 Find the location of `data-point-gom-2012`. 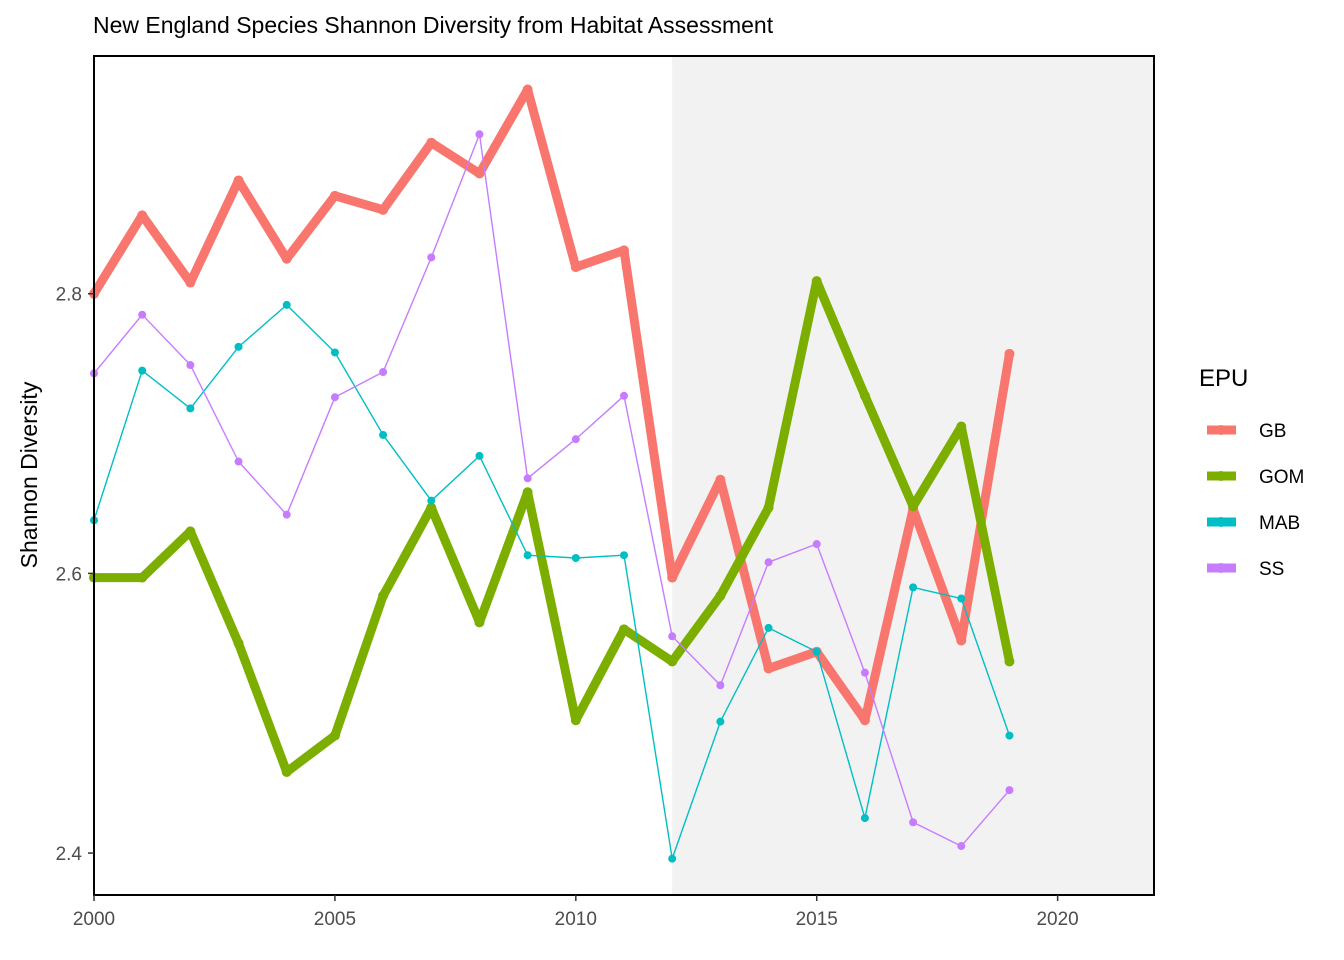

data-point-gom-2012 is located at coordinates (672, 661).